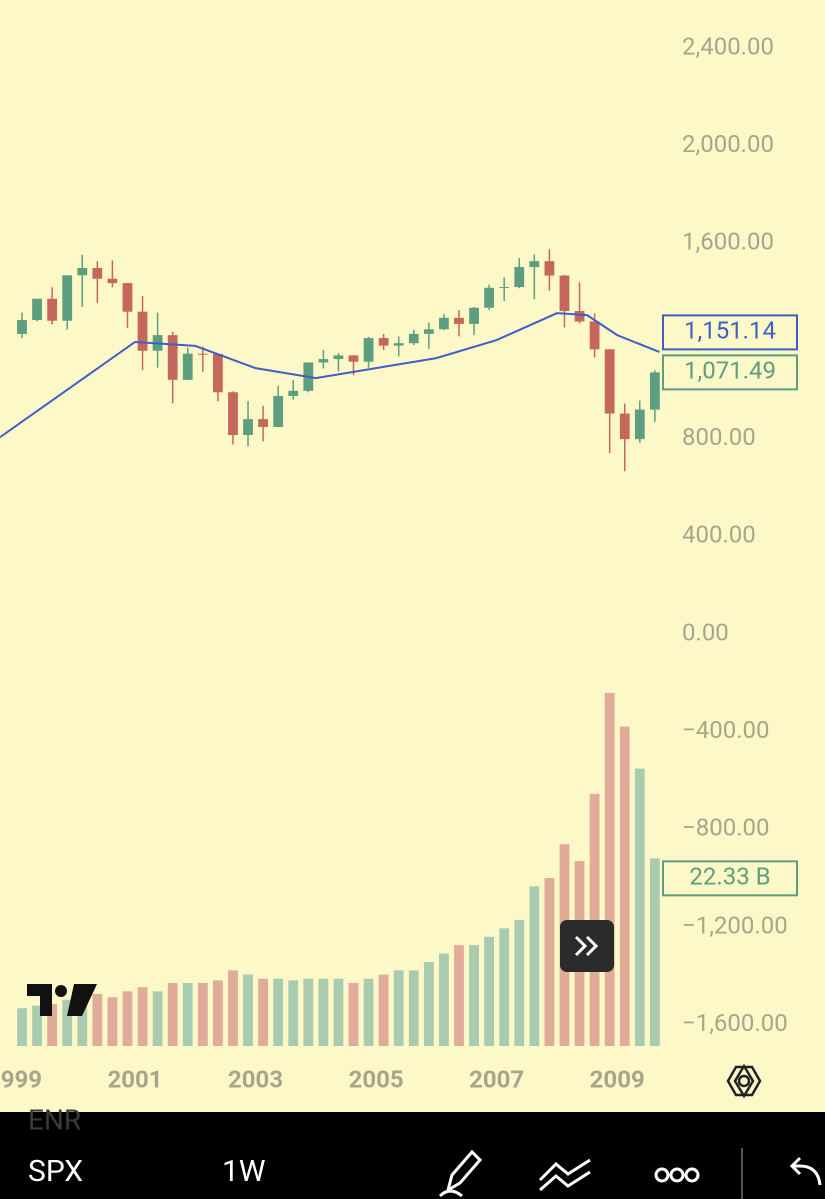 The image size is (825, 1199). What do you see at coordinates (587, 946) in the screenshot?
I see `scroll-button` at bounding box center [587, 946].